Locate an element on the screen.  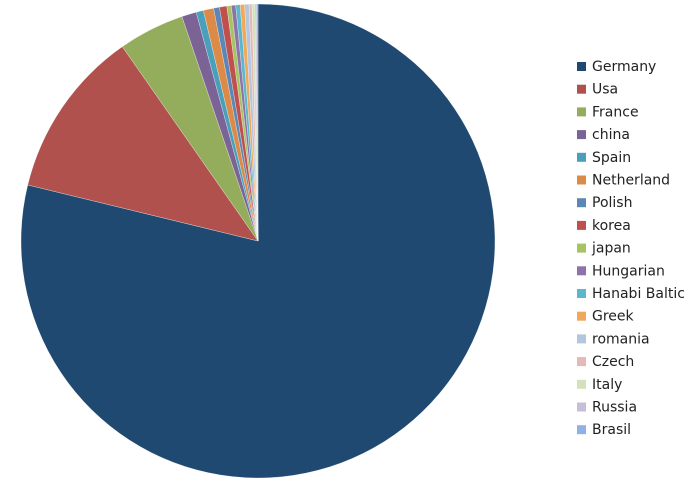
legend-label: Netherland is located at coordinates (631, 181).